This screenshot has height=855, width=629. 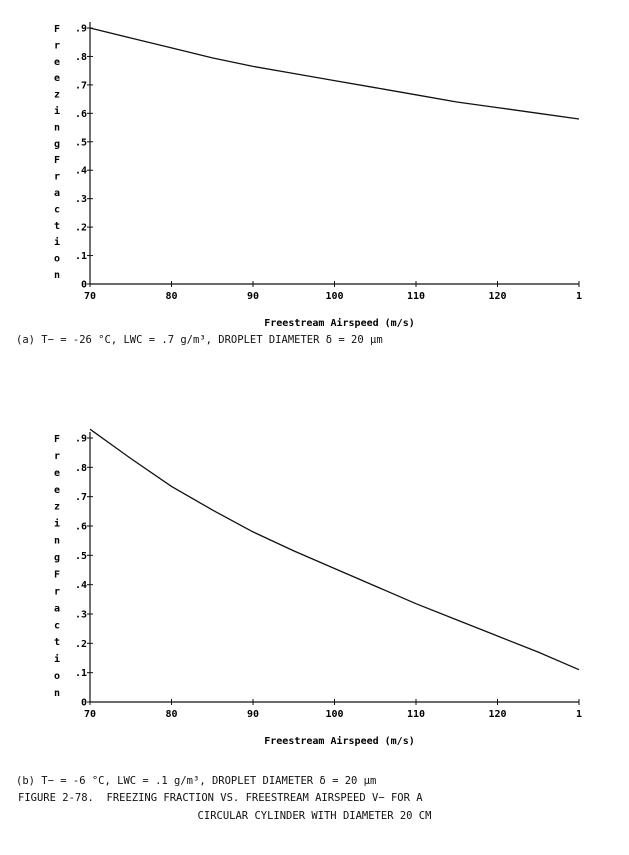 What do you see at coordinates (57, 259) in the screenshot?
I see `chart-a-ylabel-letter: o` at bounding box center [57, 259].